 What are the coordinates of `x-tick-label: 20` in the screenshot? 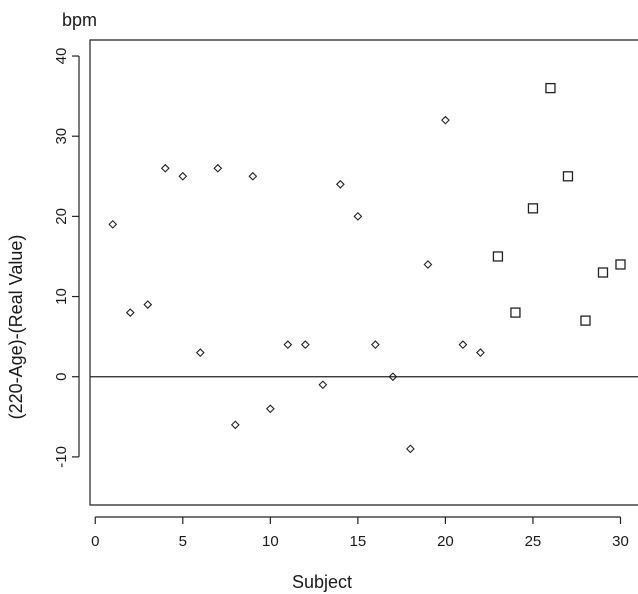 It's located at (445, 541).